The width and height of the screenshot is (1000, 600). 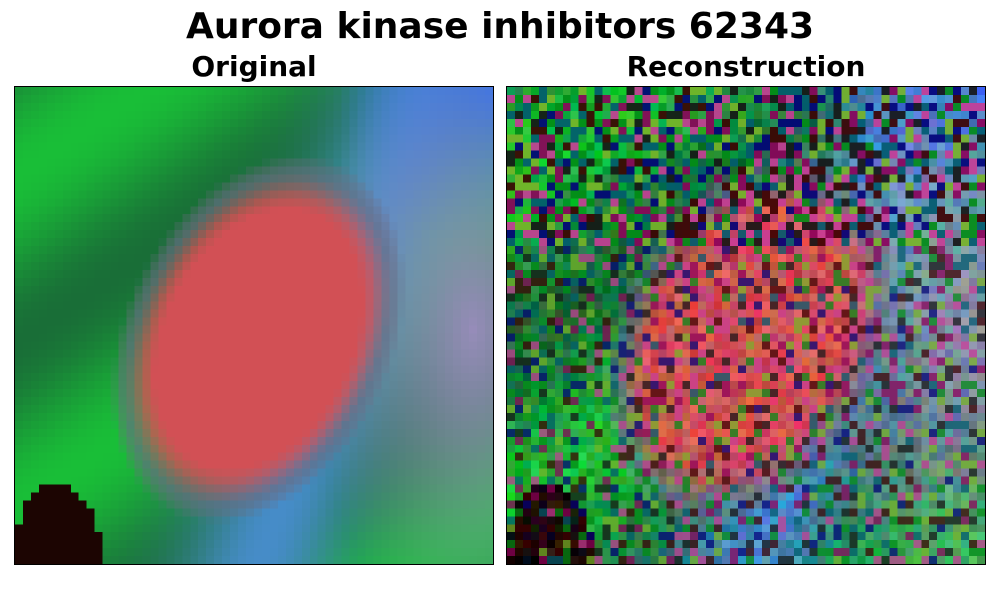 I want to click on figure-title: Aurora kinase inhibitors 62343, so click(x=500, y=26).